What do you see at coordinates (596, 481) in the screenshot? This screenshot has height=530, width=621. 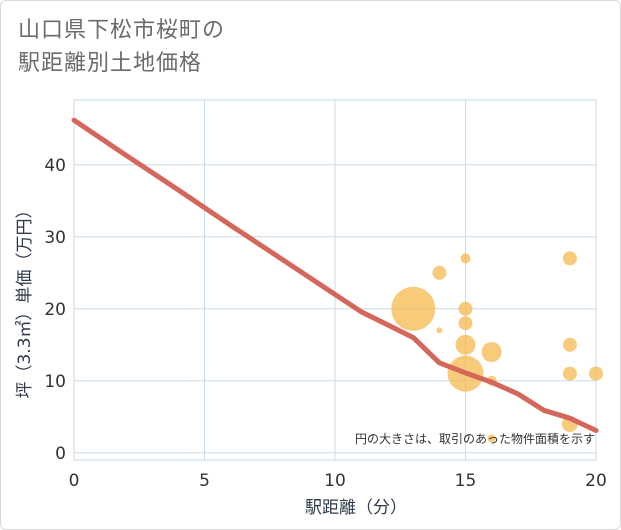 I see `x-tick-label: 20` at bounding box center [596, 481].